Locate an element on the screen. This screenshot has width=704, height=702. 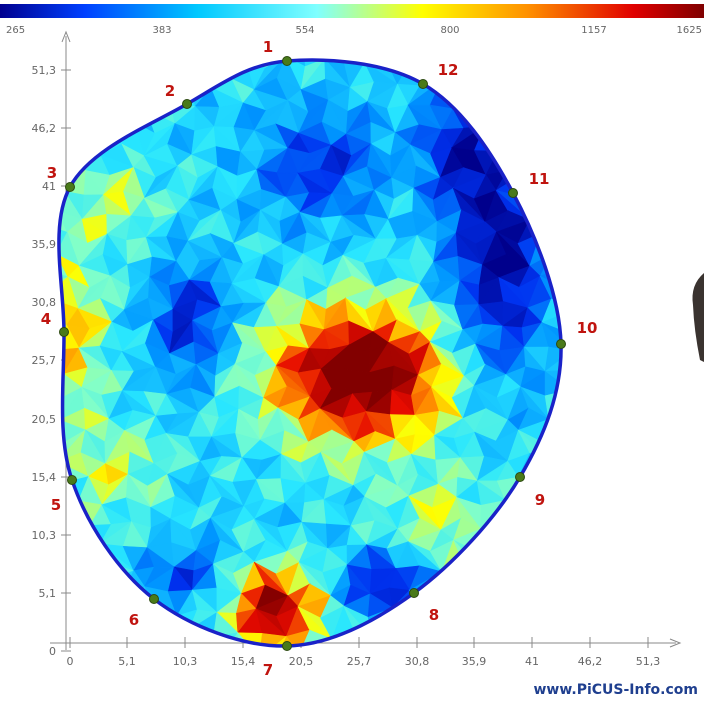
sensor-point: 7 is located at coordinates (277, 660).